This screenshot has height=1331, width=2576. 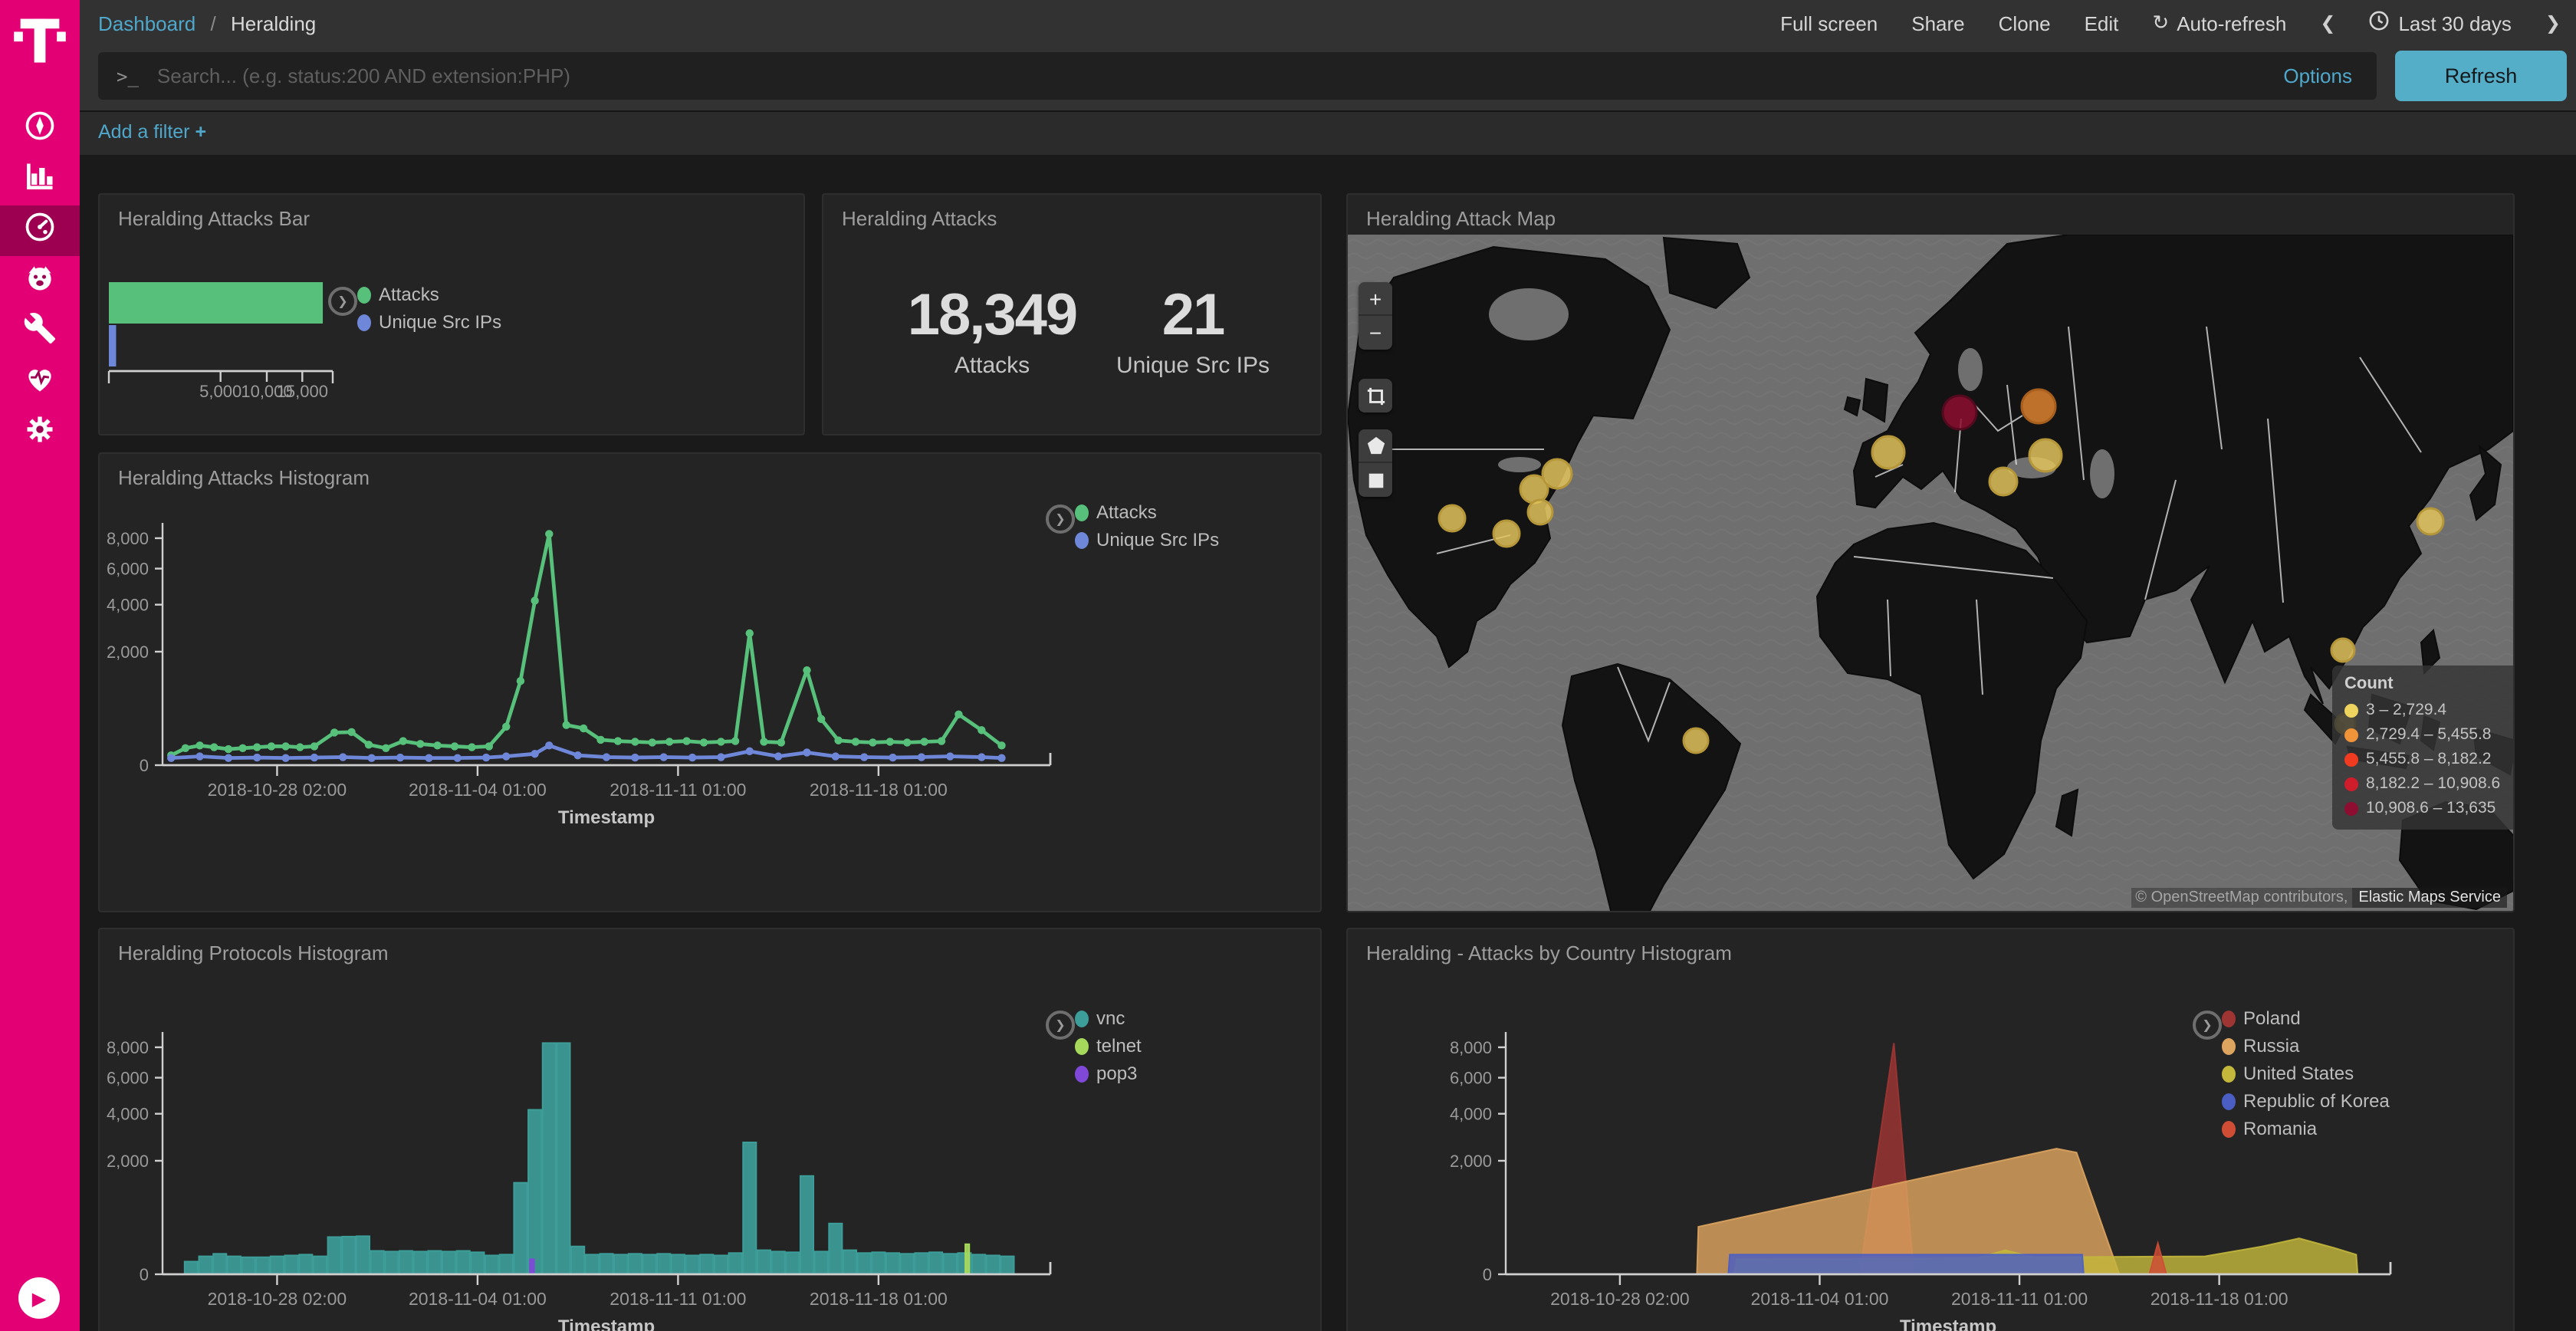 I want to click on chart-legend: Attacks Unique Src IPs, so click(x=429, y=308).